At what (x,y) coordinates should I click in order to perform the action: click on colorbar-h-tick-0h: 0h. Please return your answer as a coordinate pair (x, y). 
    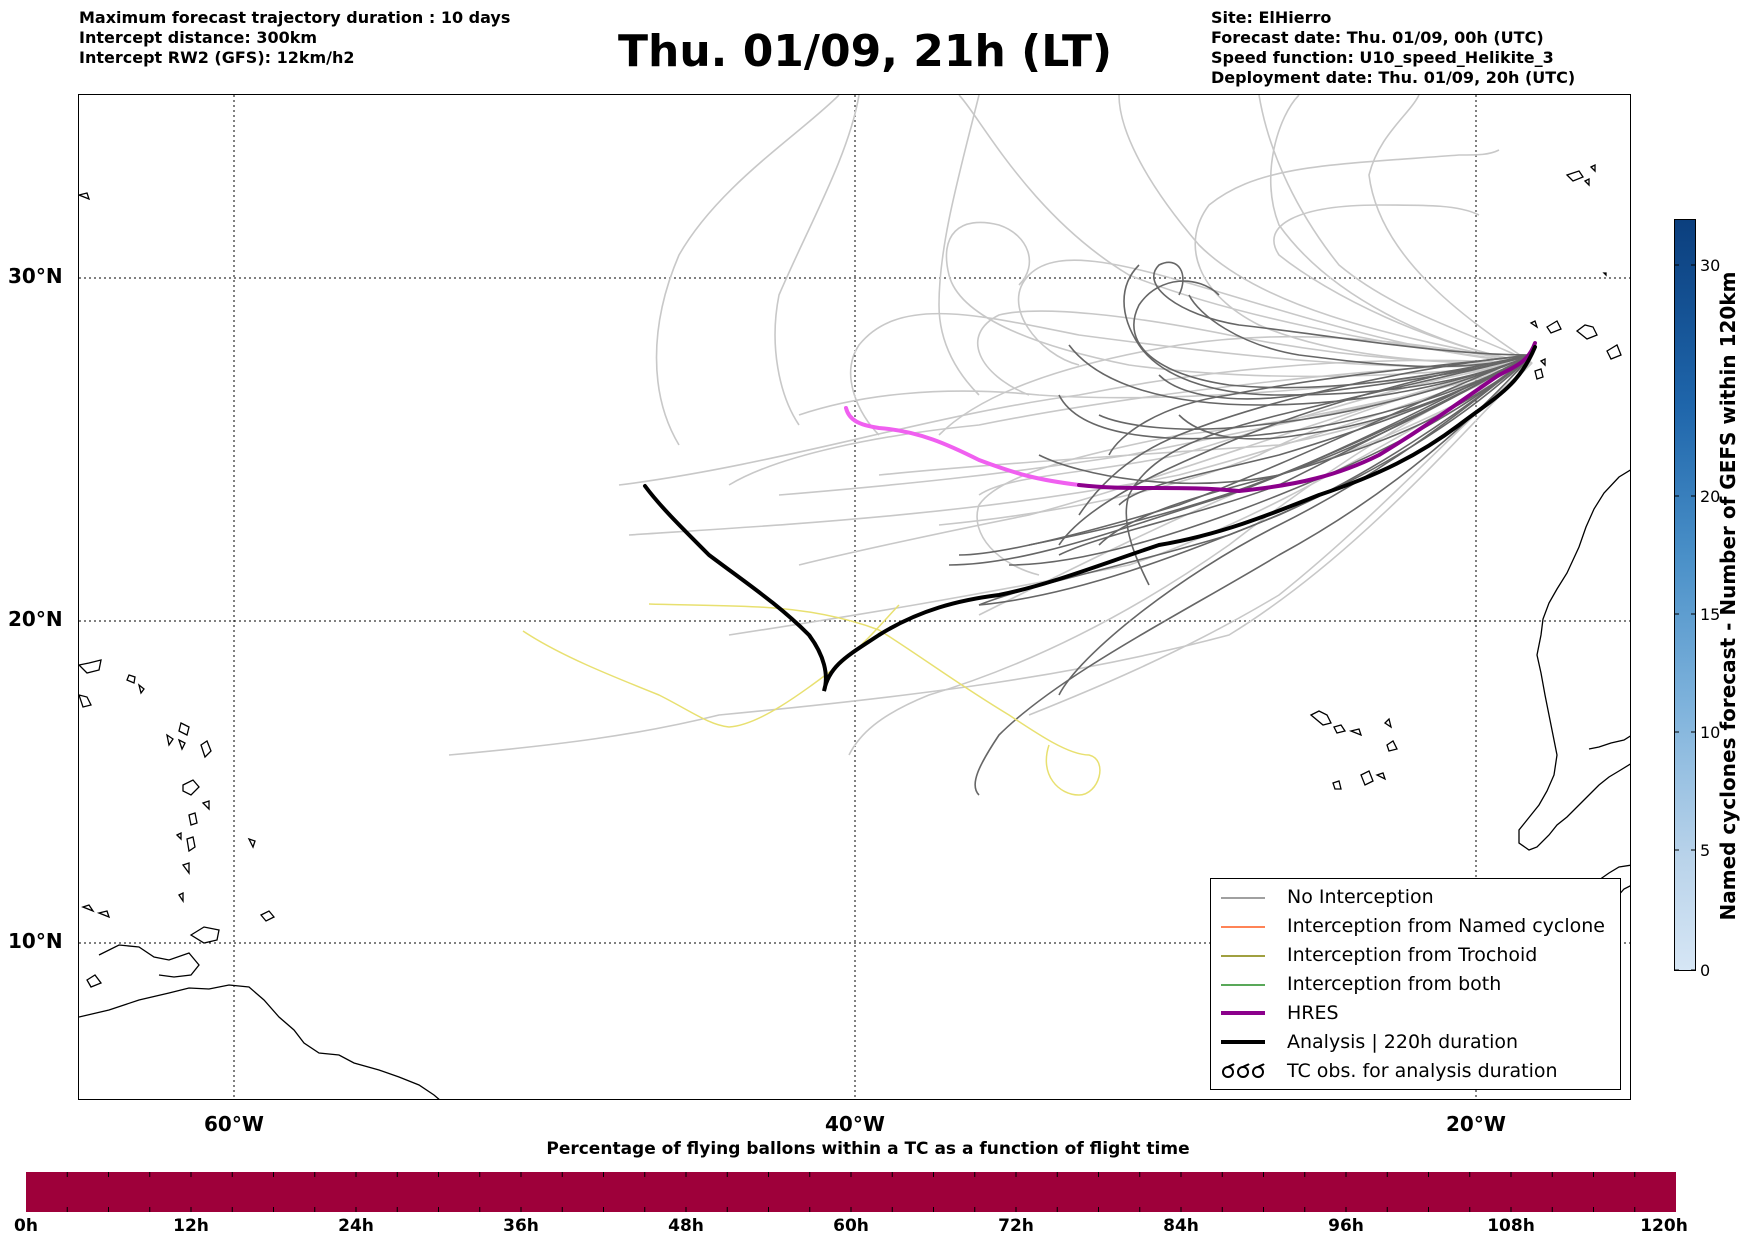
    Looking at the image, I should click on (26, 1226).